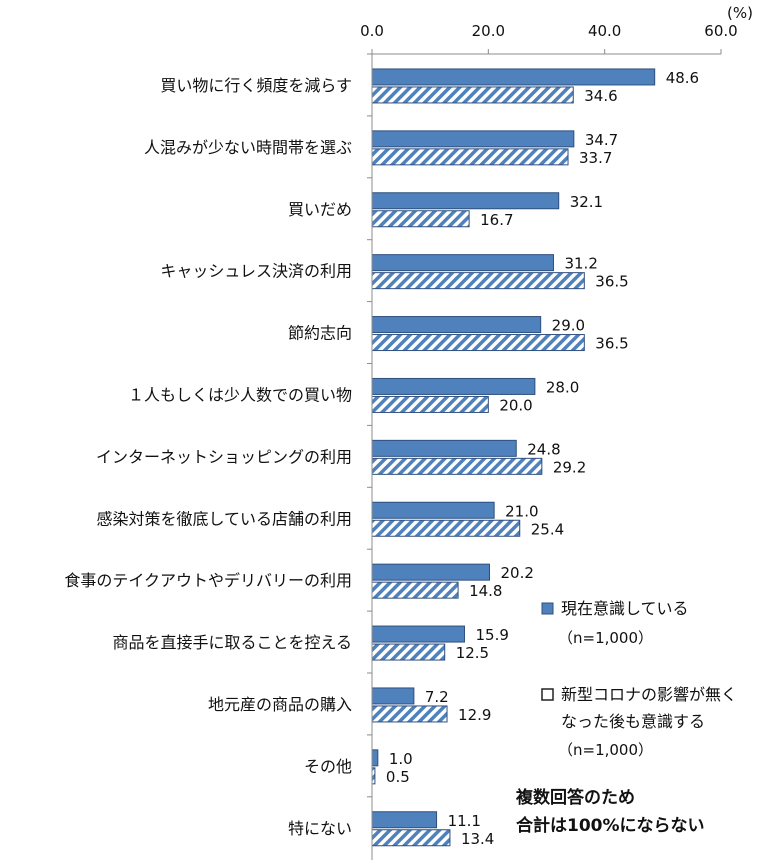 Image resolution: width=784 pixels, height=866 pixels. What do you see at coordinates (521, 511) in the screenshot?
I see `value-label-current: 21.0` at bounding box center [521, 511].